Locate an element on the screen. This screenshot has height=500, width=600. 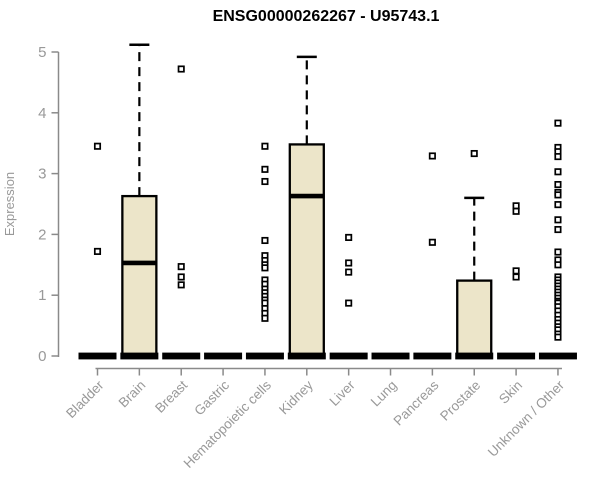
x-tick-label: Skin is located at coordinates (510, 392).